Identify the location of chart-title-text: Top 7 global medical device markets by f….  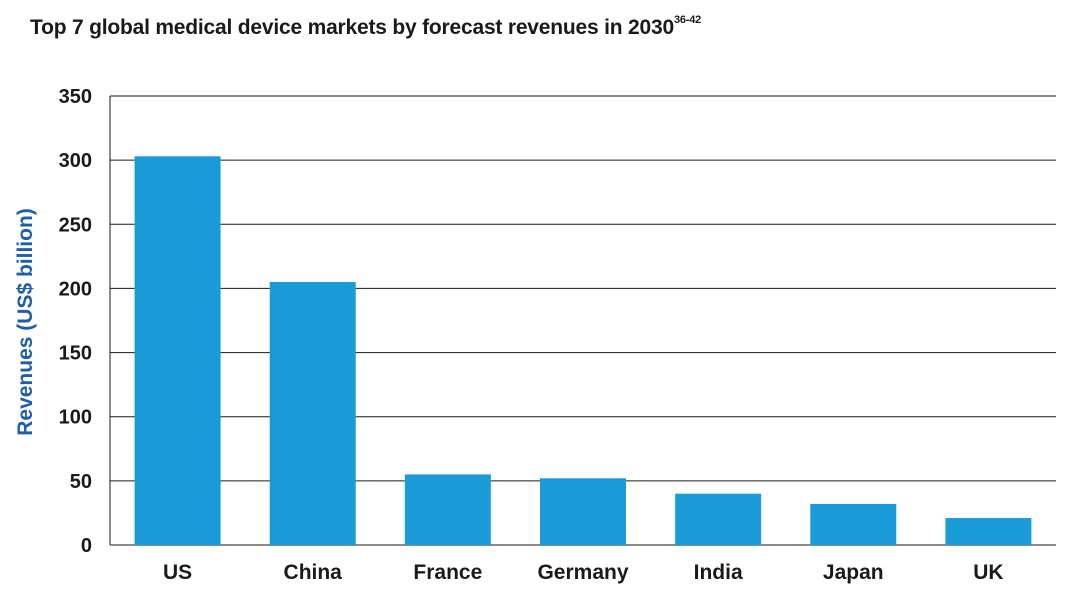
(352, 27).